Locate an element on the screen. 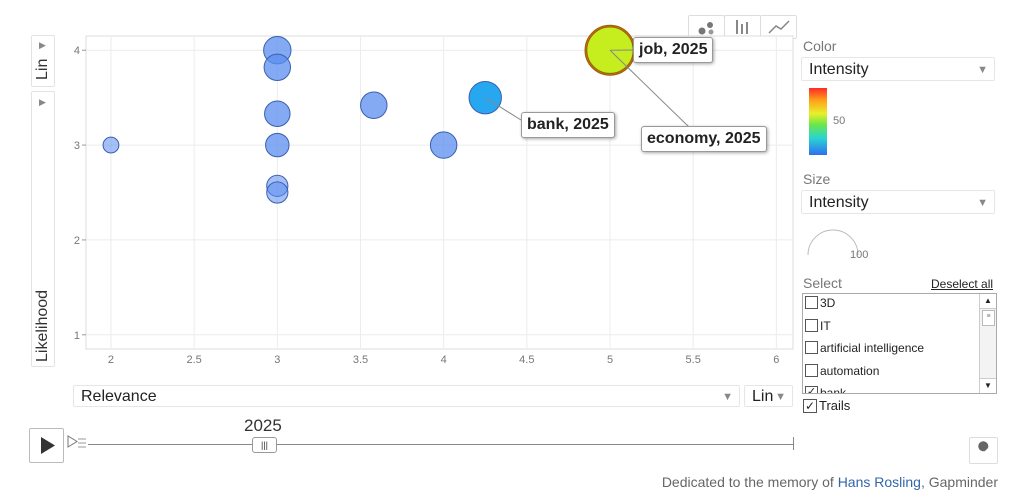  play-button is located at coordinates (46, 445).